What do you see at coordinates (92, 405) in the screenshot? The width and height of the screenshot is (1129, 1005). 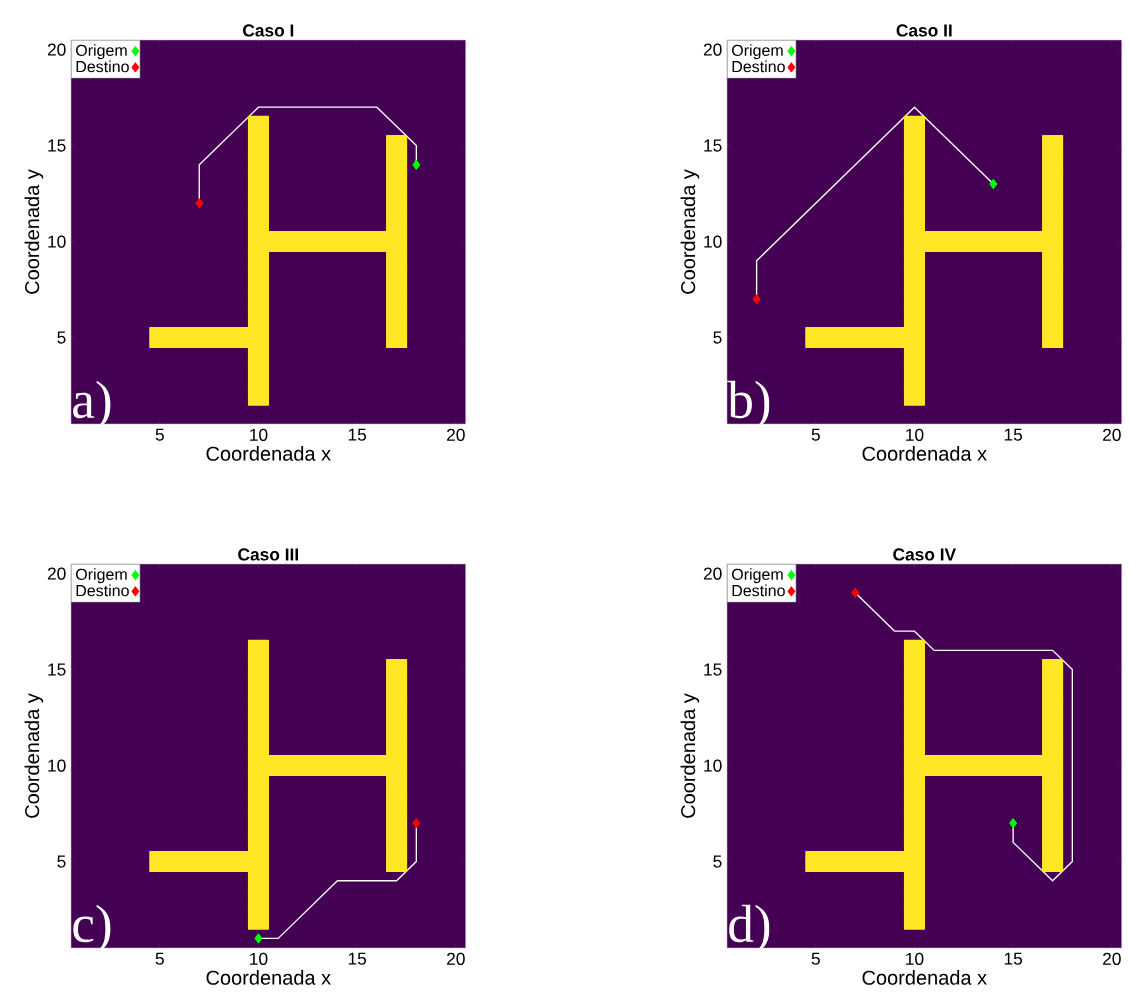 I see `annotation: a)` at bounding box center [92, 405].